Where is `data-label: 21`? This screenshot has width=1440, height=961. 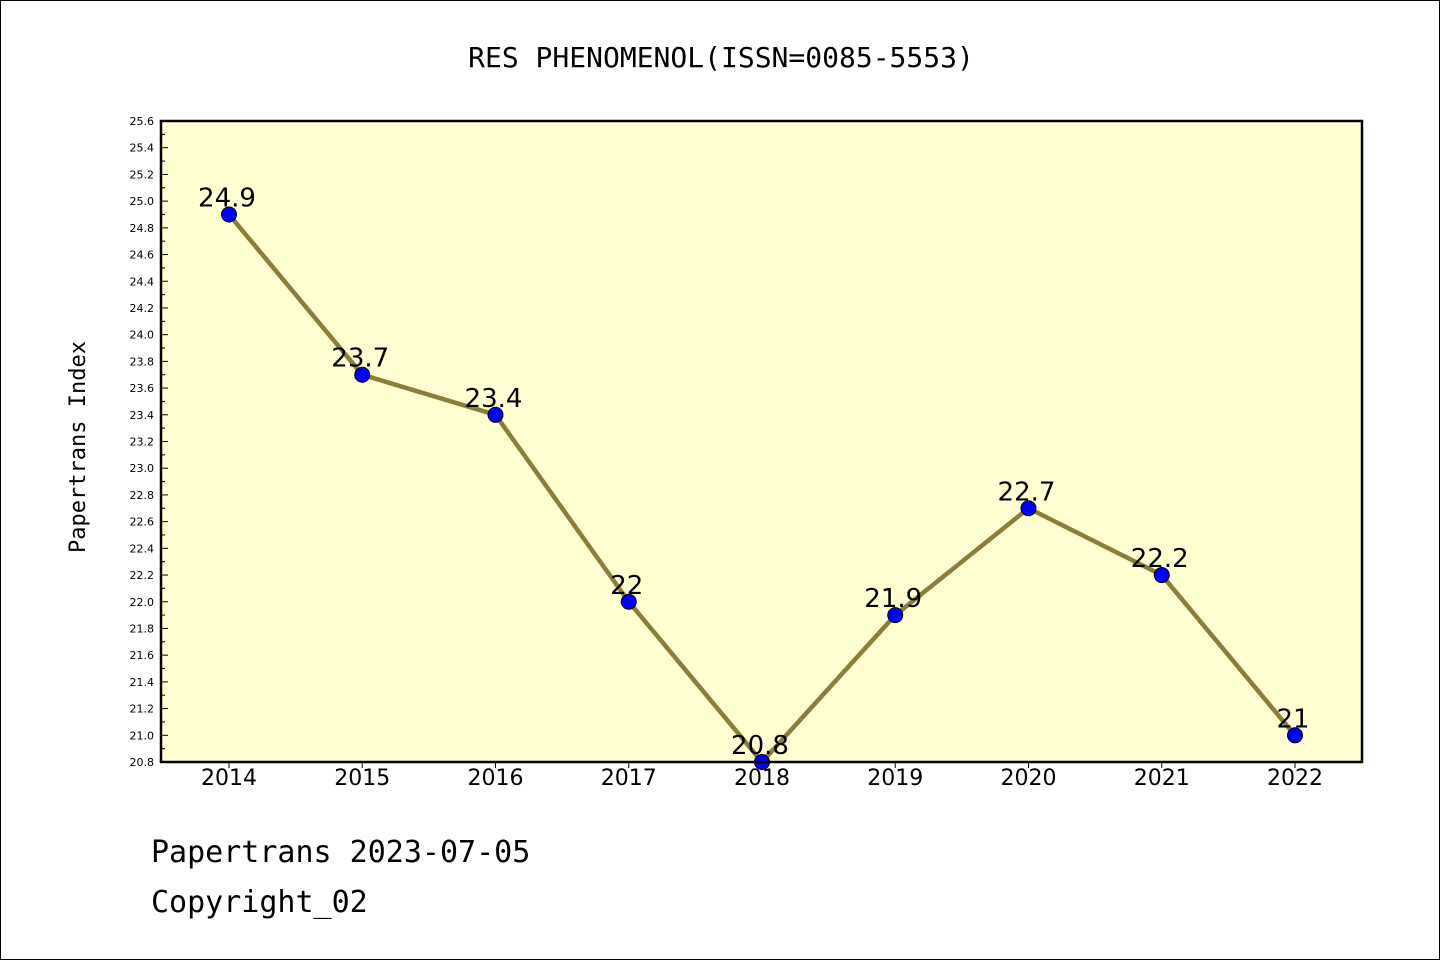 data-label: 21 is located at coordinates (1292, 719).